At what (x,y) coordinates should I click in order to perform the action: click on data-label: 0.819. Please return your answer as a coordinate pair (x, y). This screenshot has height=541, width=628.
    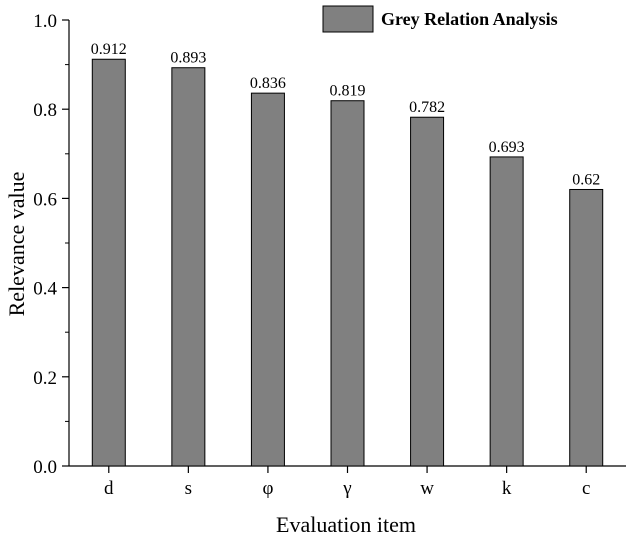
    Looking at the image, I should click on (348, 91).